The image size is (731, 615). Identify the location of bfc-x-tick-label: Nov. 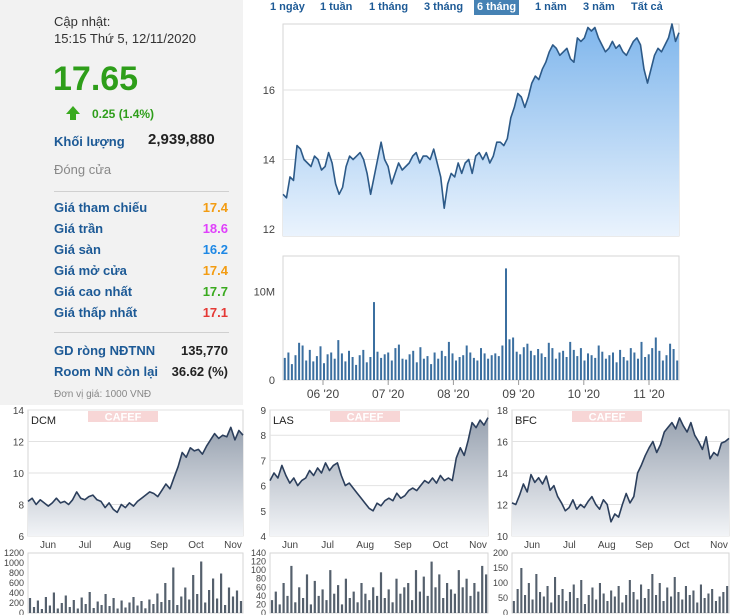
(719, 545).